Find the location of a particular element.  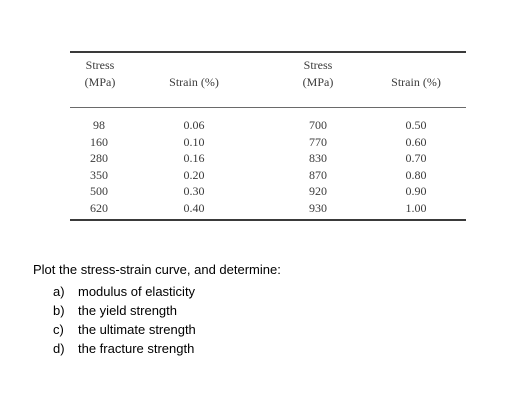

table-cell: 930 is located at coordinates (318, 207).